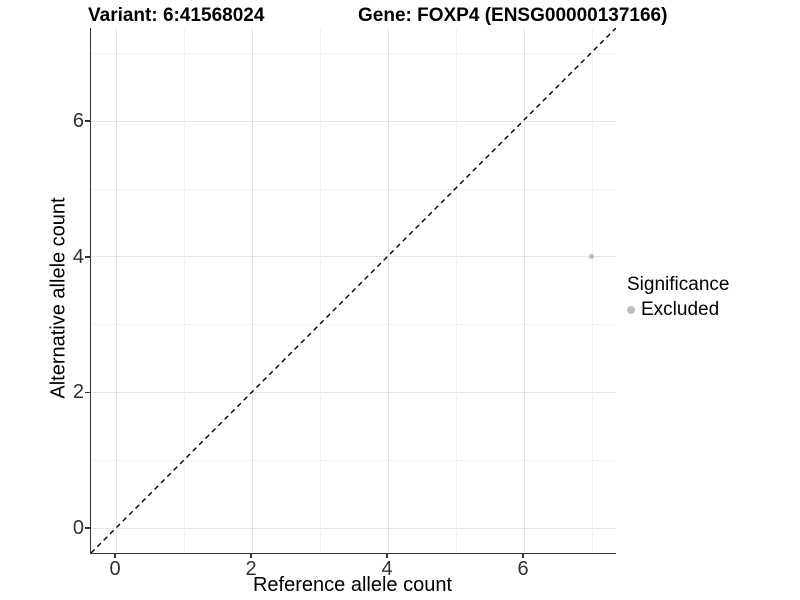 This screenshot has width=800, height=600. Describe the element at coordinates (78, 256) in the screenshot. I see `y-tick-label: 4` at that location.